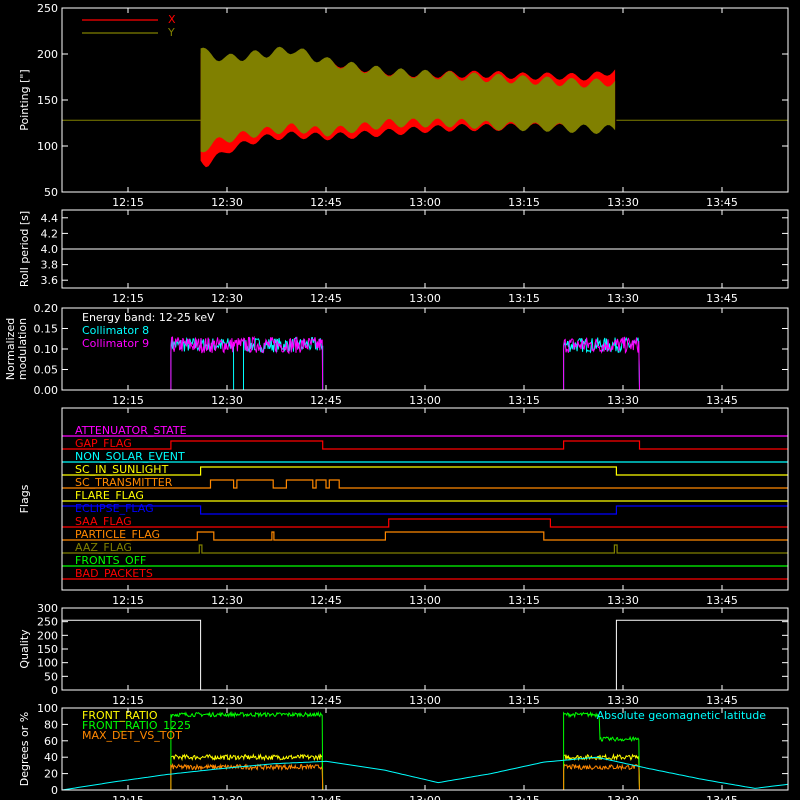 The image size is (800, 800). I want to click on flag-trace-saa-flag, so click(425, 523).